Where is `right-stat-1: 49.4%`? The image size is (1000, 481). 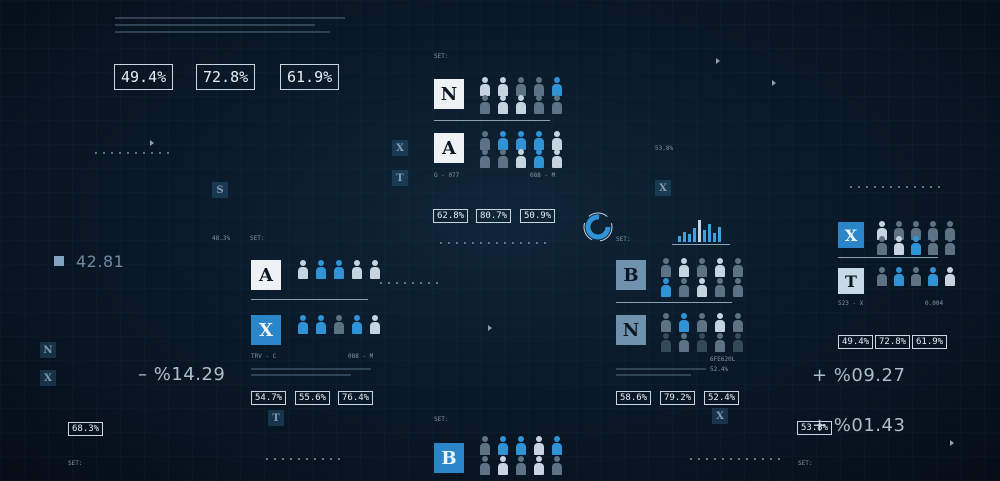
right-stat-1: 49.4% is located at coordinates (856, 342).